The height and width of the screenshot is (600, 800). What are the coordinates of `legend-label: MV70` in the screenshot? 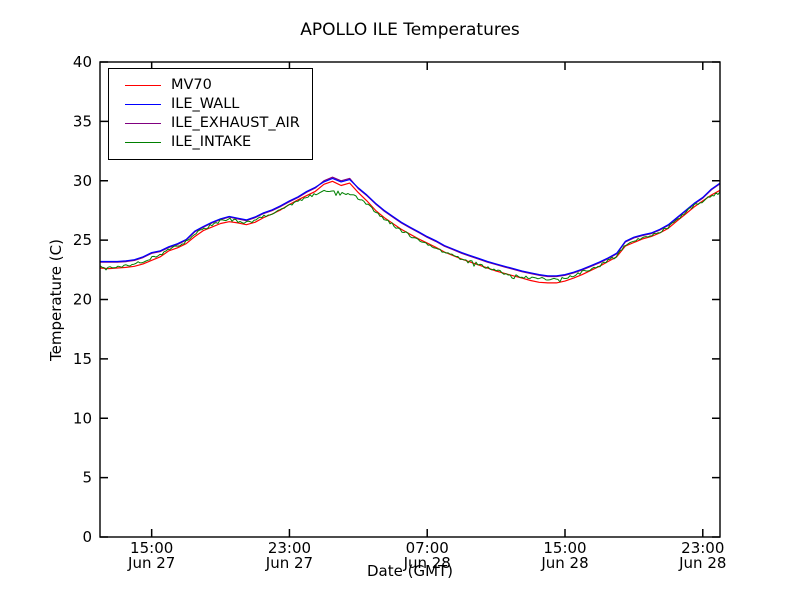 It's located at (191, 85).